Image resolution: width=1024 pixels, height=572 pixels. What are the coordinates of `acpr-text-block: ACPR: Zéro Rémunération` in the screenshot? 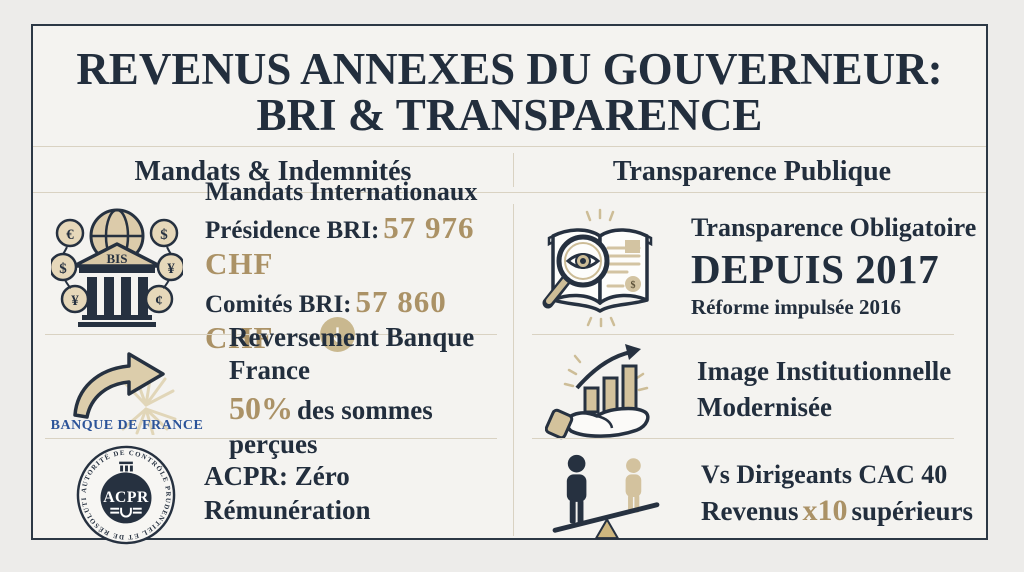 It's located at (356, 494).